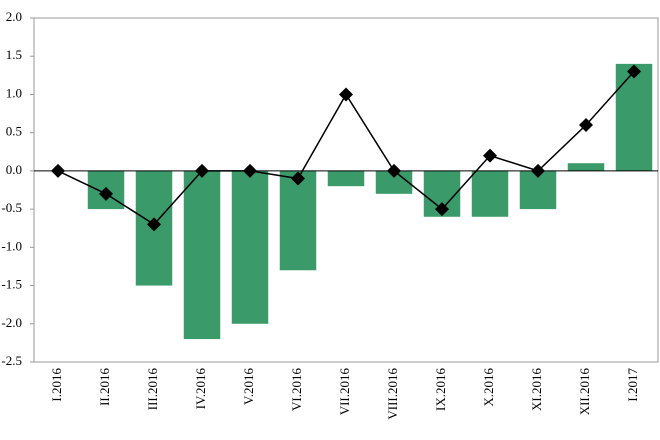 The height and width of the screenshot is (440, 660). Describe the element at coordinates (152, 389) in the screenshot. I see `x-tick-label: III.2016` at that location.